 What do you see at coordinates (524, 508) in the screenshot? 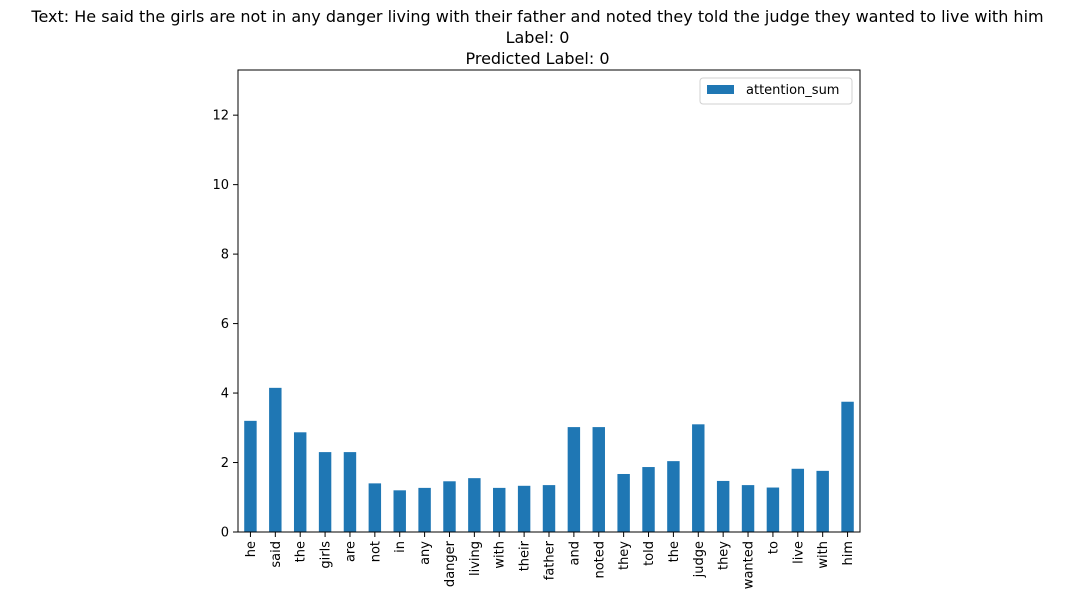
I see `bar-their` at bounding box center [524, 508].